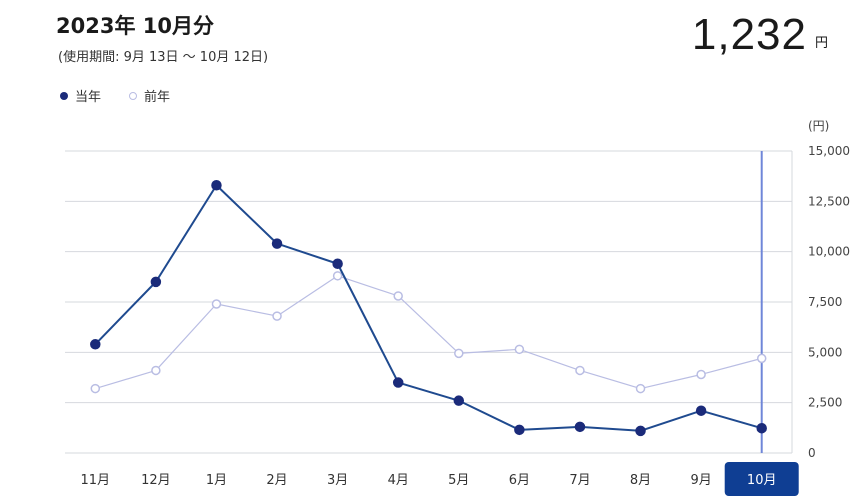 The width and height of the screenshot is (866, 502). I want to click on x-tick-label: 8月, so click(640, 480).